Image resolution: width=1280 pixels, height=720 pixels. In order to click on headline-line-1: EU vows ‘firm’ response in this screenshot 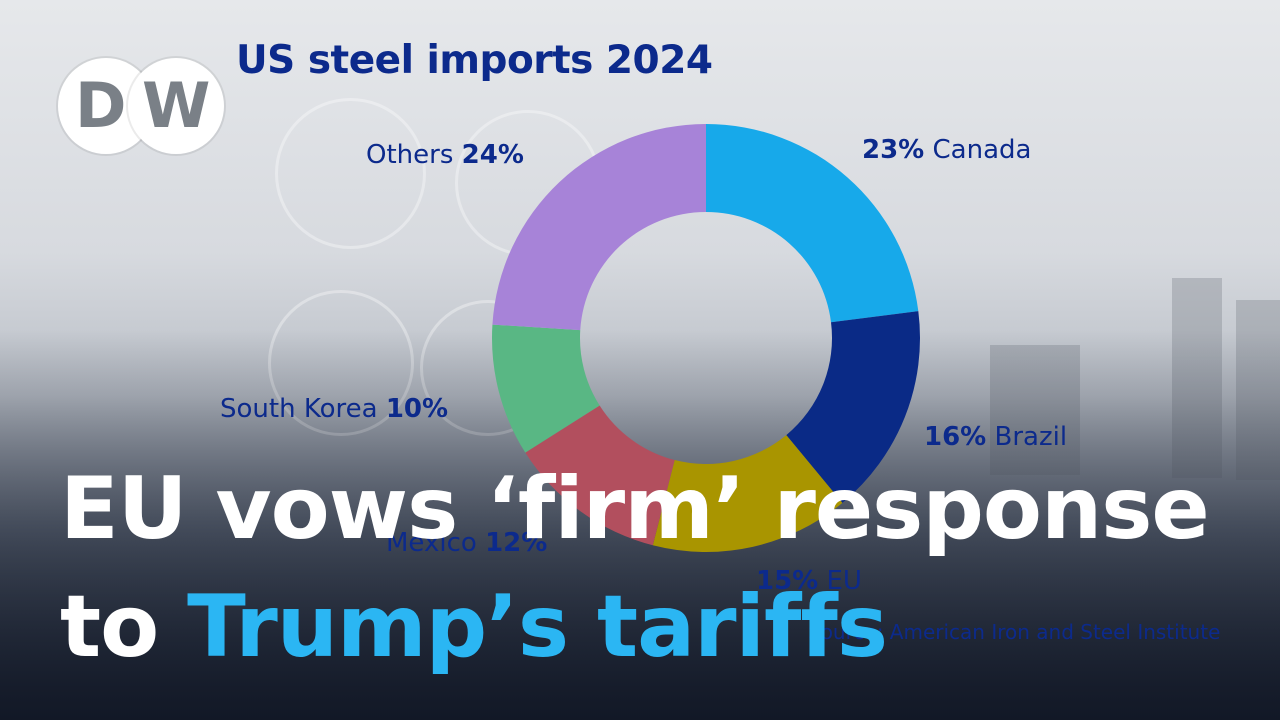, I will do `click(635, 509)`.